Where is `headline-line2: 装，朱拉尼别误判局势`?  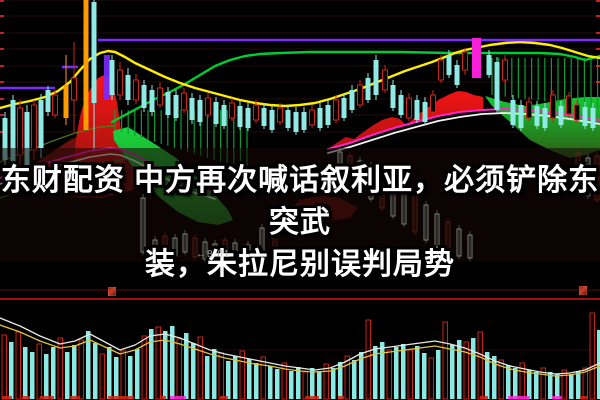
headline-line2: 装，朱拉尼别误判局势 is located at coordinates (300, 264).